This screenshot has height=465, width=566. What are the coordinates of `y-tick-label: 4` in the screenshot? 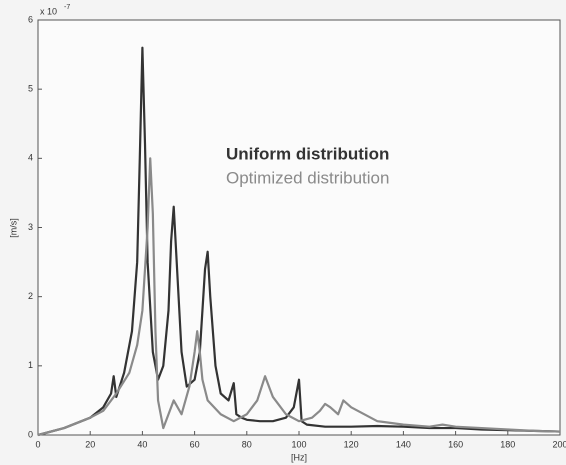 It's located at (30, 158).